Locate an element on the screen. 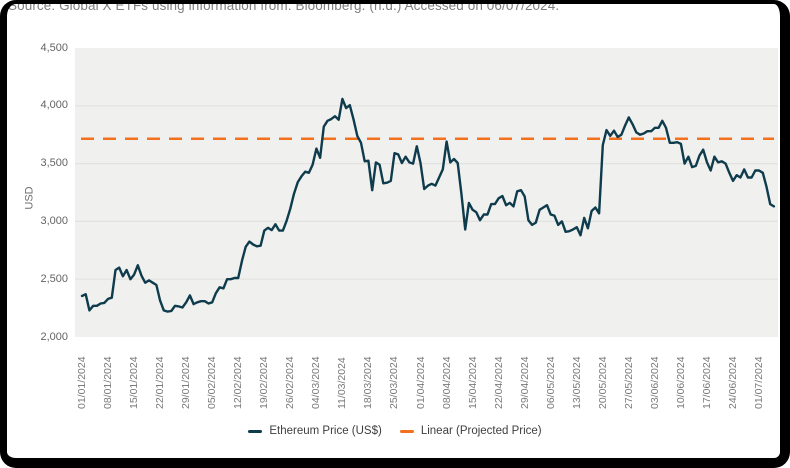 The width and height of the screenshot is (790, 468). x-tick-label: 18/03/2024 is located at coordinates (368, 382).